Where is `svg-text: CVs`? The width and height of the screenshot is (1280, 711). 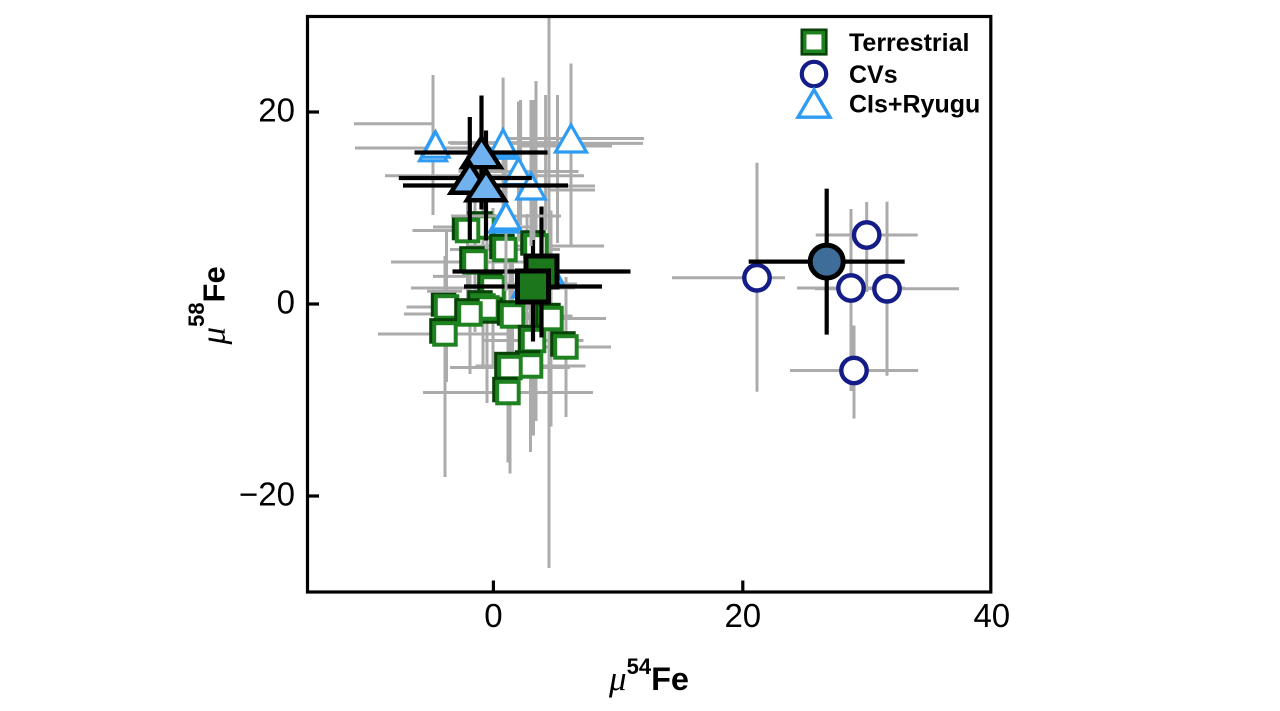
svg-text: CVs is located at coordinates (873, 75).